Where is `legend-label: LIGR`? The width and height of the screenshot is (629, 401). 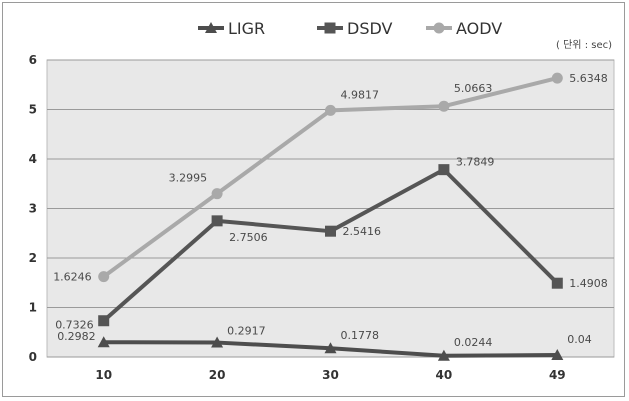 legend-label: LIGR is located at coordinates (246, 28).